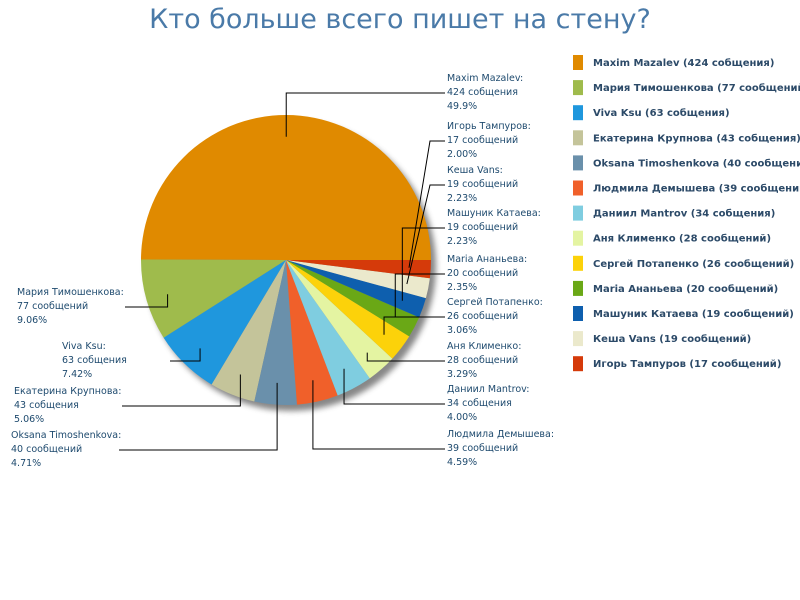  Describe the element at coordinates (484, 360) in the screenshot. I see `data-label: Аня Клименко: 28 сообщений 3.29%` at that location.